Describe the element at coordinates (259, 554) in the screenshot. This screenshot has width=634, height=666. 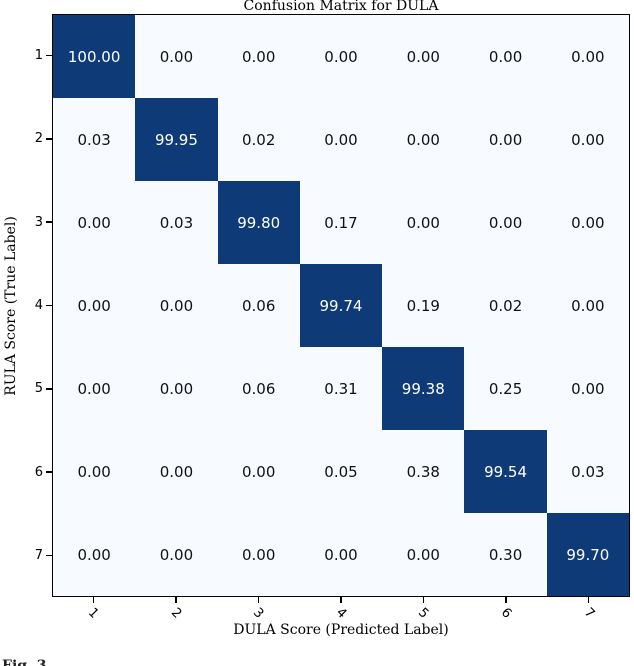
I see `matrix-cell-r7c3: 0.00` at that location.